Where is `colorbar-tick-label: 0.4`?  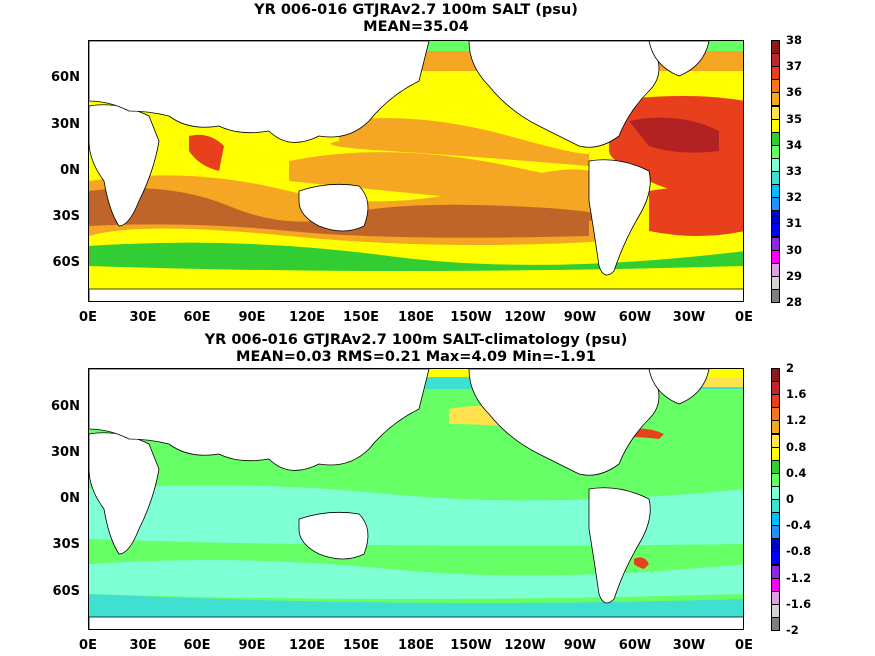 colorbar-tick-label: 0.4 is located at coordinates (796, 472).